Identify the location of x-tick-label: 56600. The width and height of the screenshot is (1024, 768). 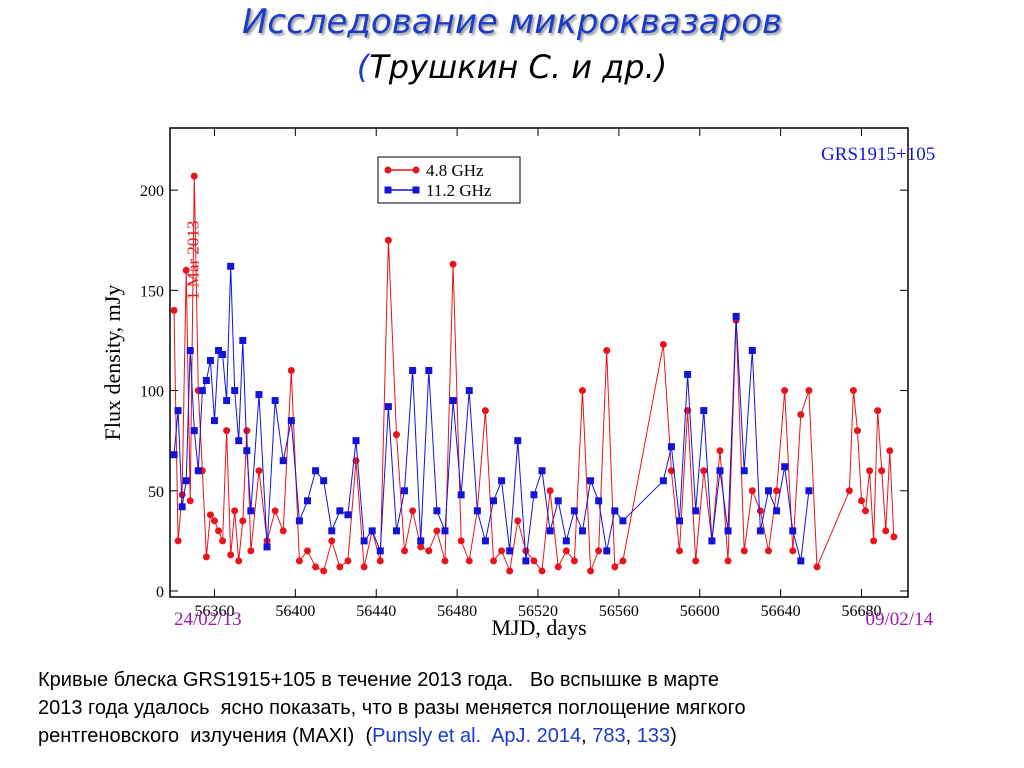
(700, 611).